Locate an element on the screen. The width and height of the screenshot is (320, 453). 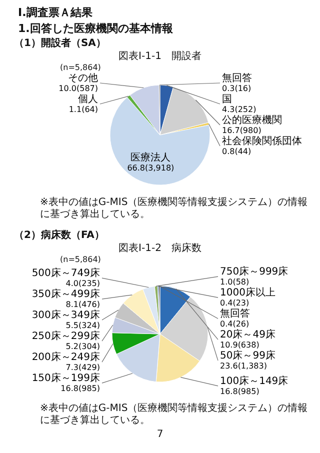
text: （2）病床数（FA） is located at coordinates (60, 235).